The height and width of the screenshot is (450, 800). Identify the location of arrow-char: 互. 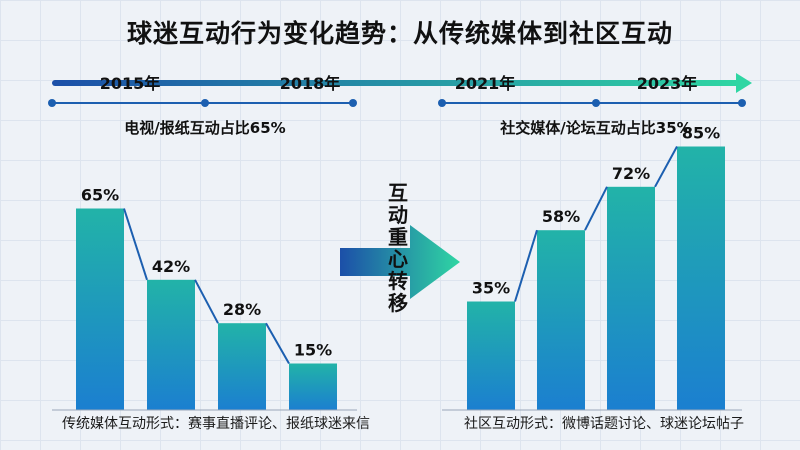
(398, 193).